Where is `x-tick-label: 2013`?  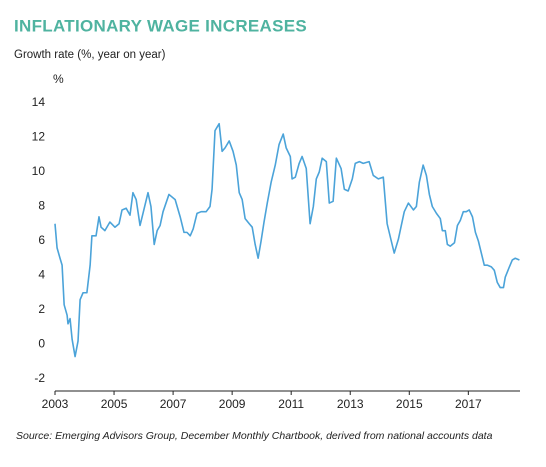 x-tick-label: 2013 is located at coordinates (350, 404).